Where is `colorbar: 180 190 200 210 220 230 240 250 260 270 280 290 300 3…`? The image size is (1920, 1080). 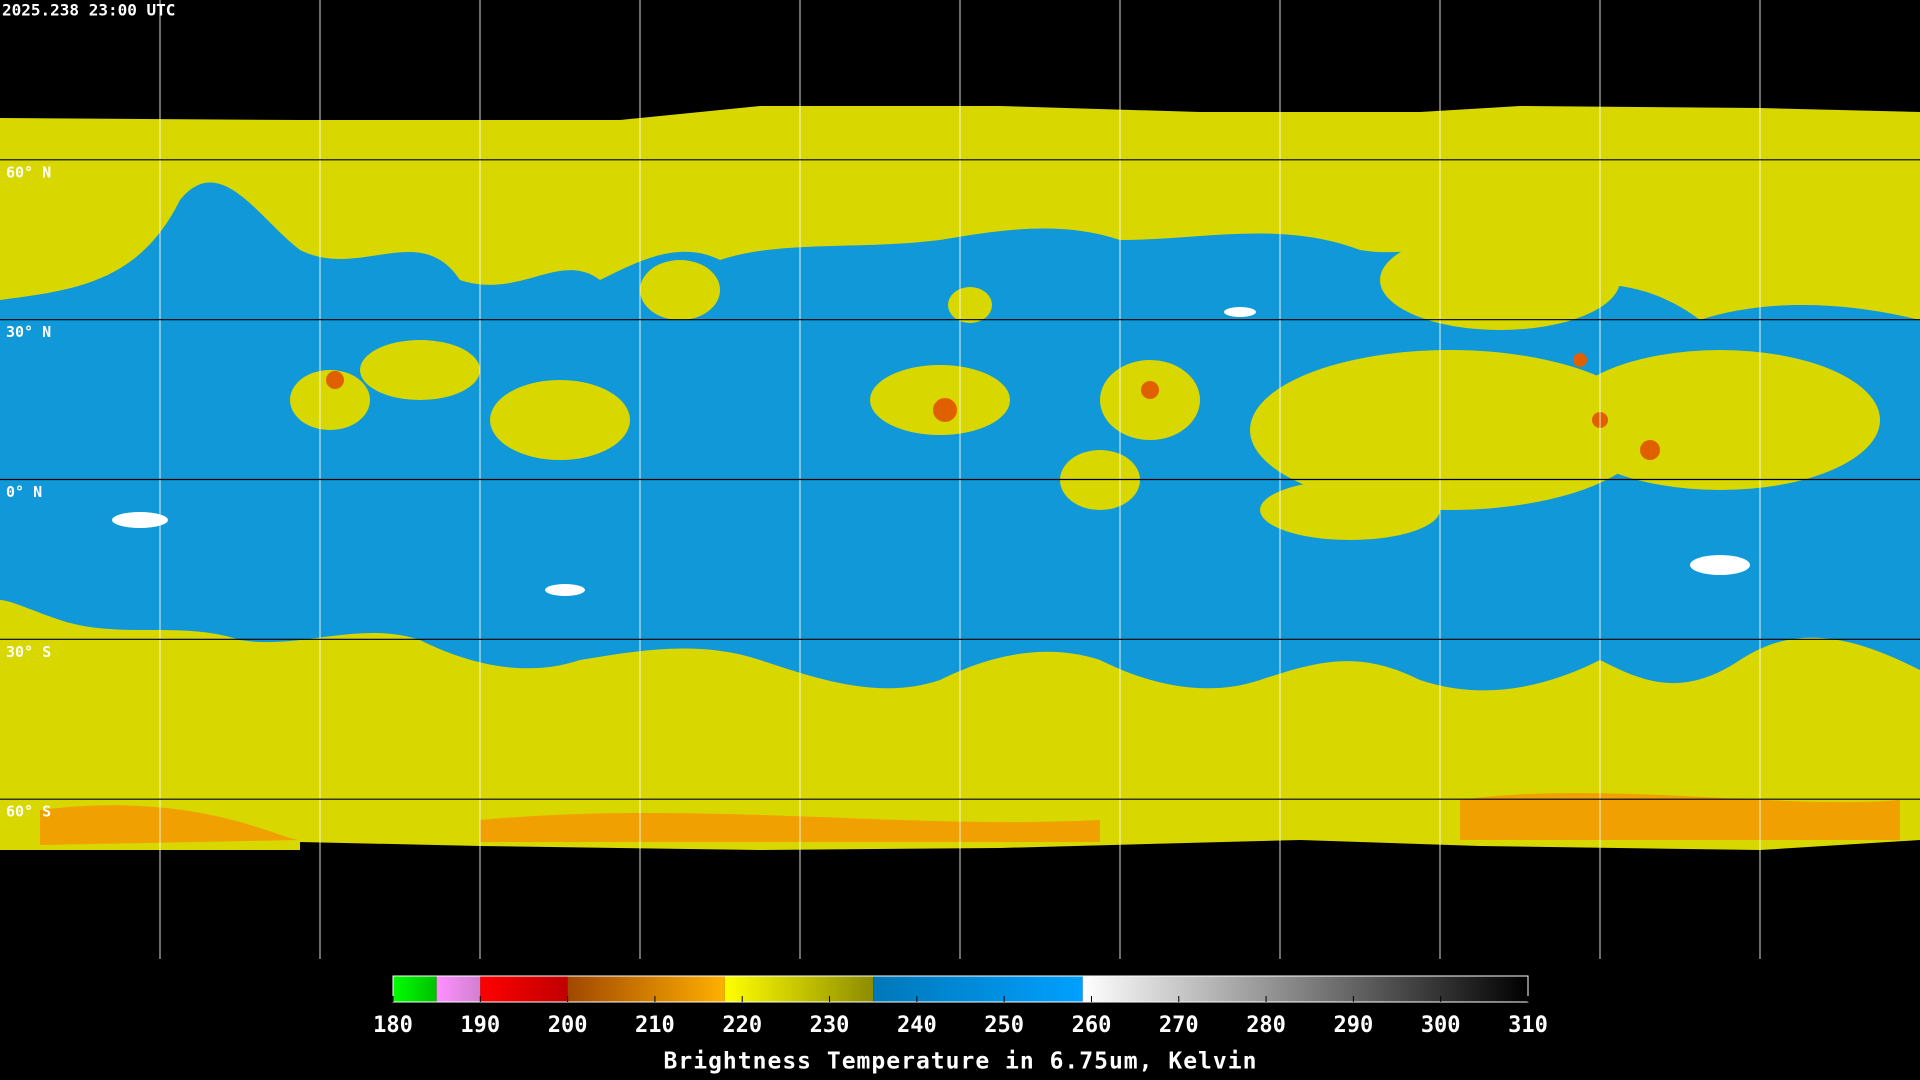
colorbar: 180 190 200 210 220 230 240 250 260 270 280 290 300 3… is located at coordinates (960, 1025).